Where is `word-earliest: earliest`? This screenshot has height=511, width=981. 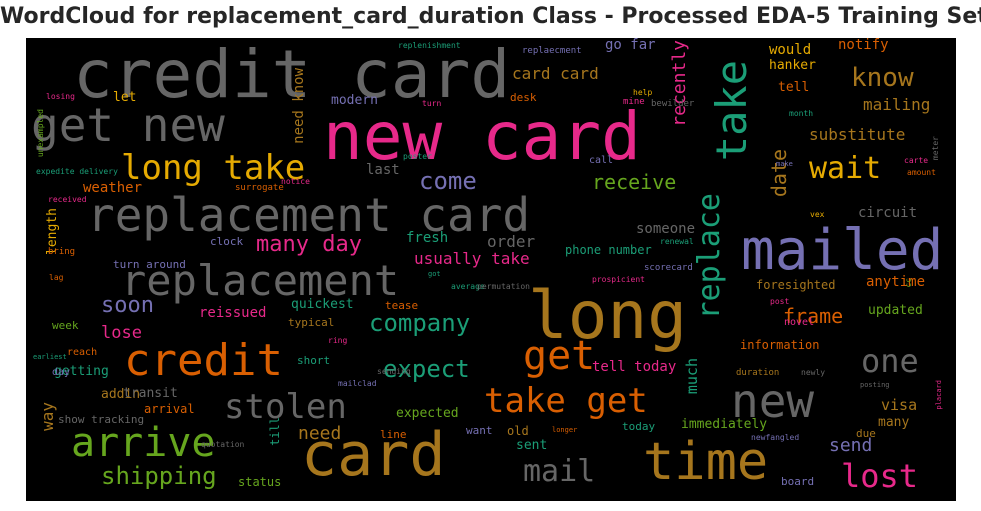 word-earliest: earliest is located at coordinates (50, 357).